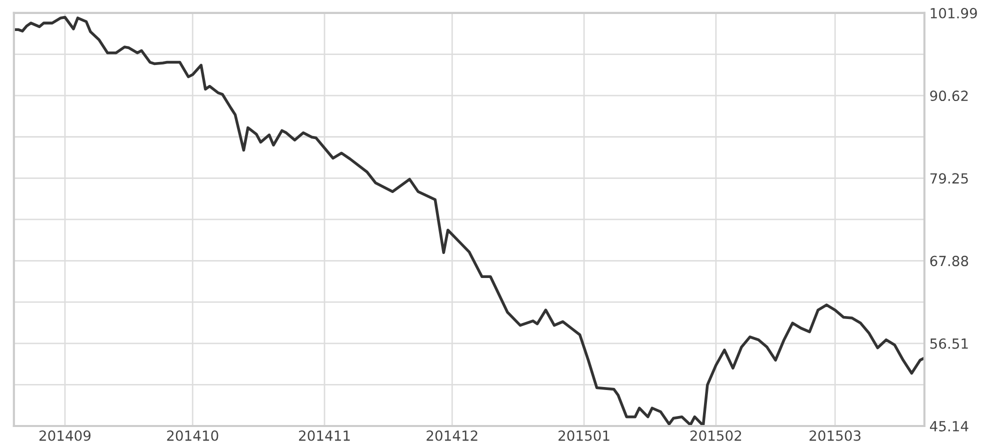  What do you see at coordinates (835, 435) in the screenshot?
I see `x-tick-label: 201503` at bounding box center [835, 435].